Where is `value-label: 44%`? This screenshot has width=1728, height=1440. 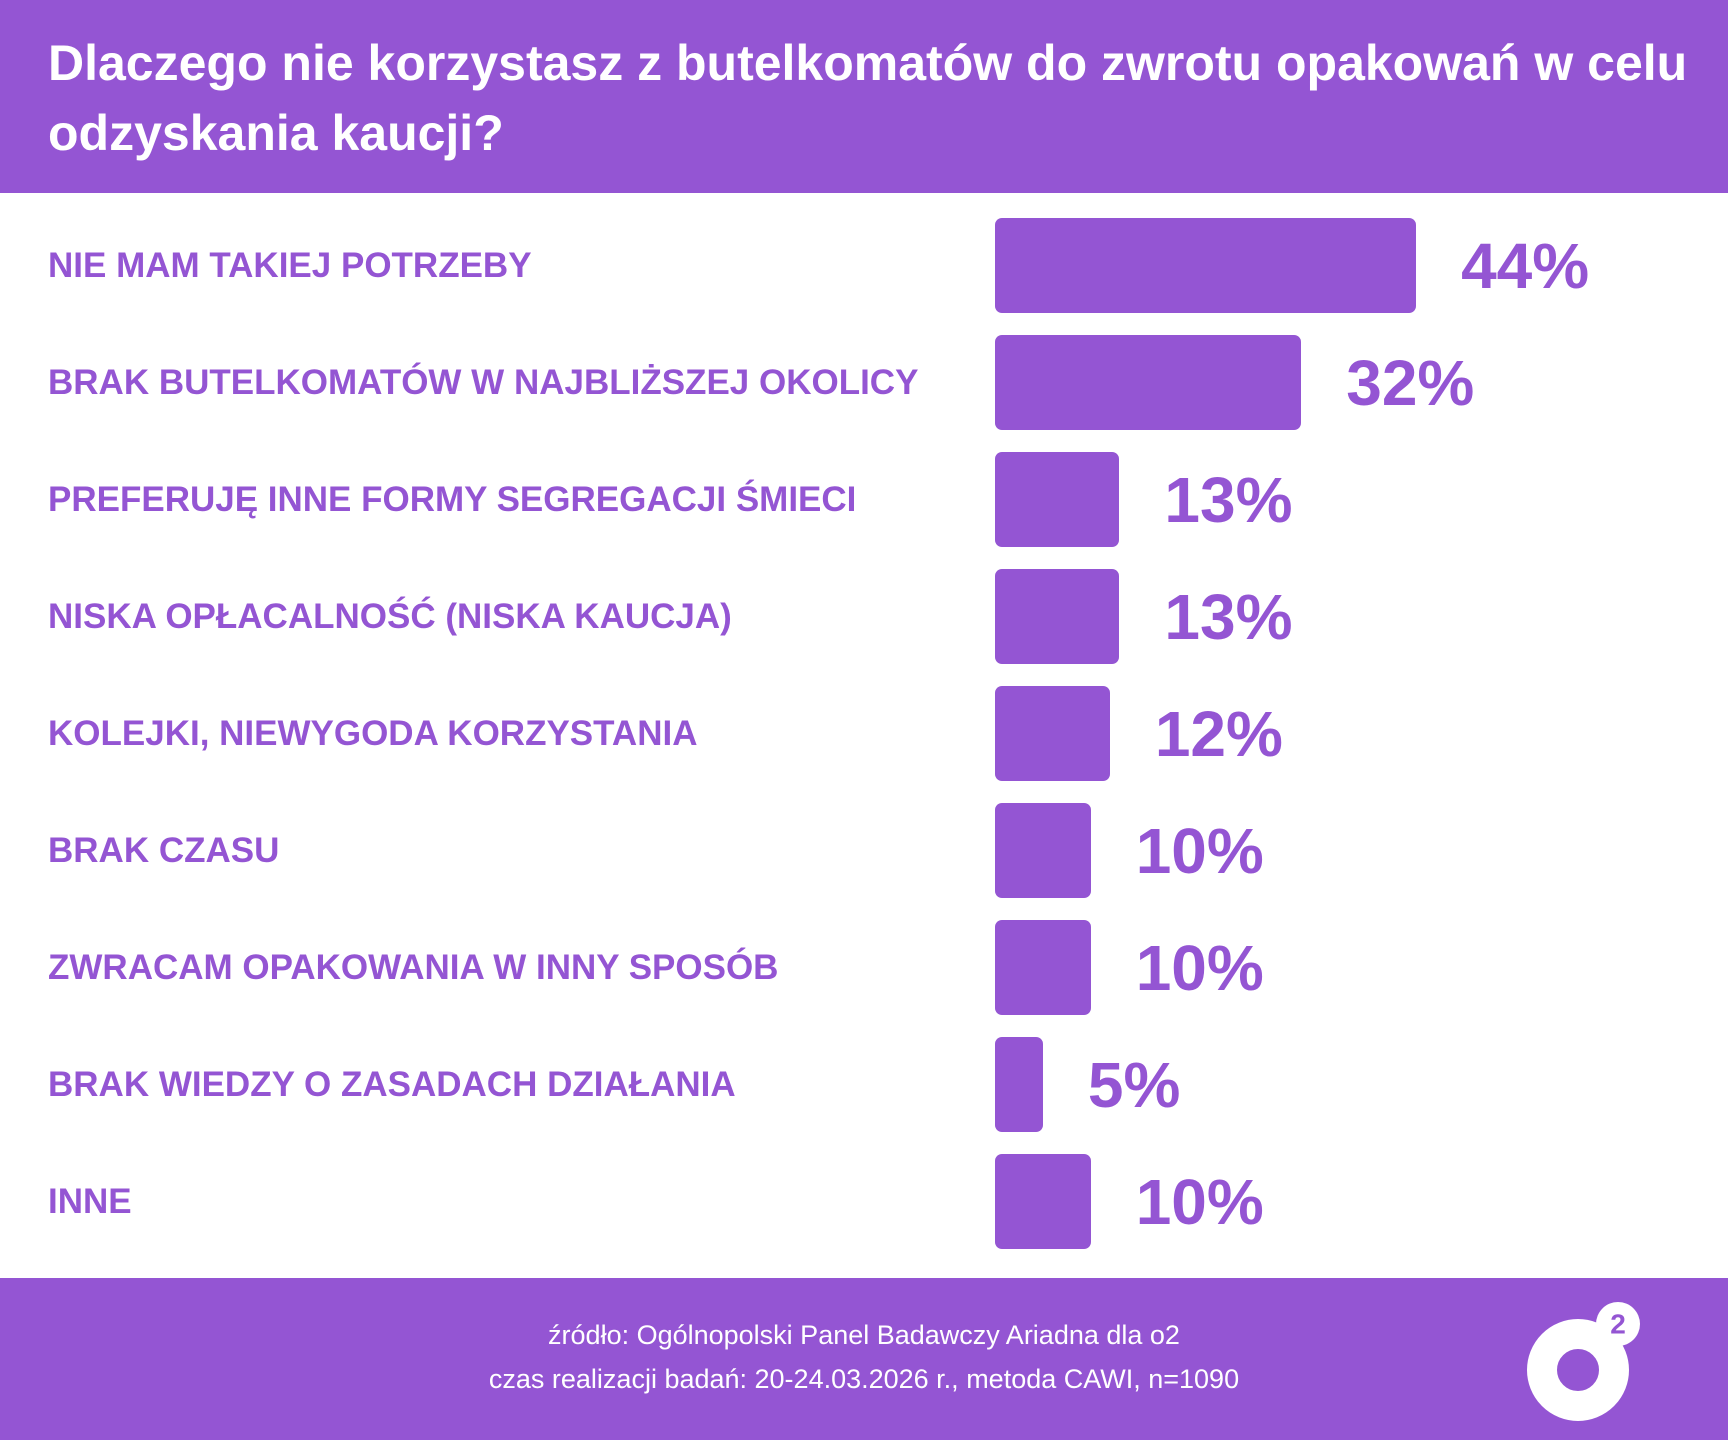
value-label: 44% is located at coordinates (1525, 265).